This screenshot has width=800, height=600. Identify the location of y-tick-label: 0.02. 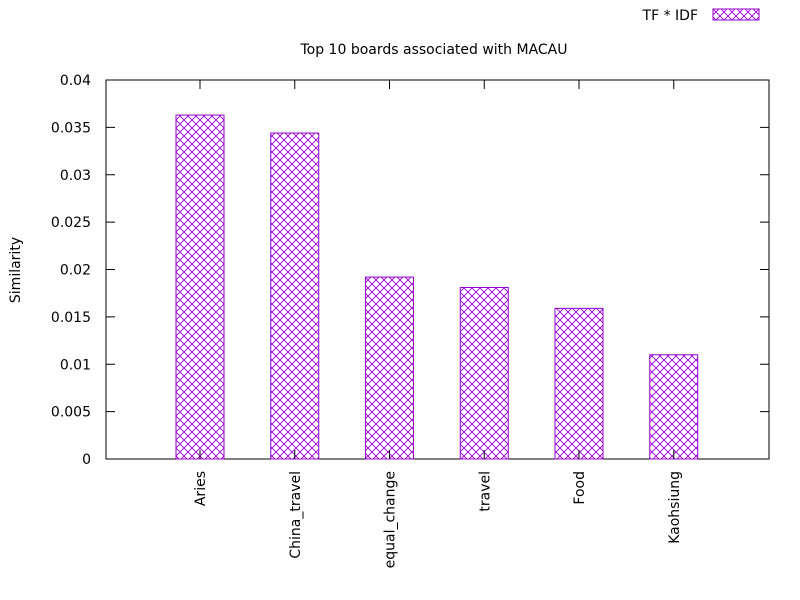
(75, 271).